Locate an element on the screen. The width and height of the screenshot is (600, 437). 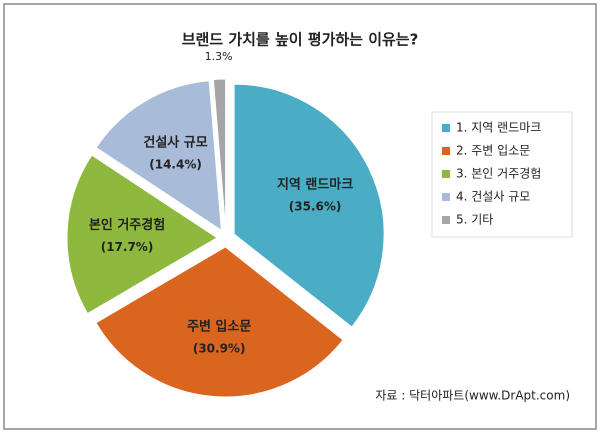
legend-label: 4. 건설사 규모 is located at coordinates (493, 197).